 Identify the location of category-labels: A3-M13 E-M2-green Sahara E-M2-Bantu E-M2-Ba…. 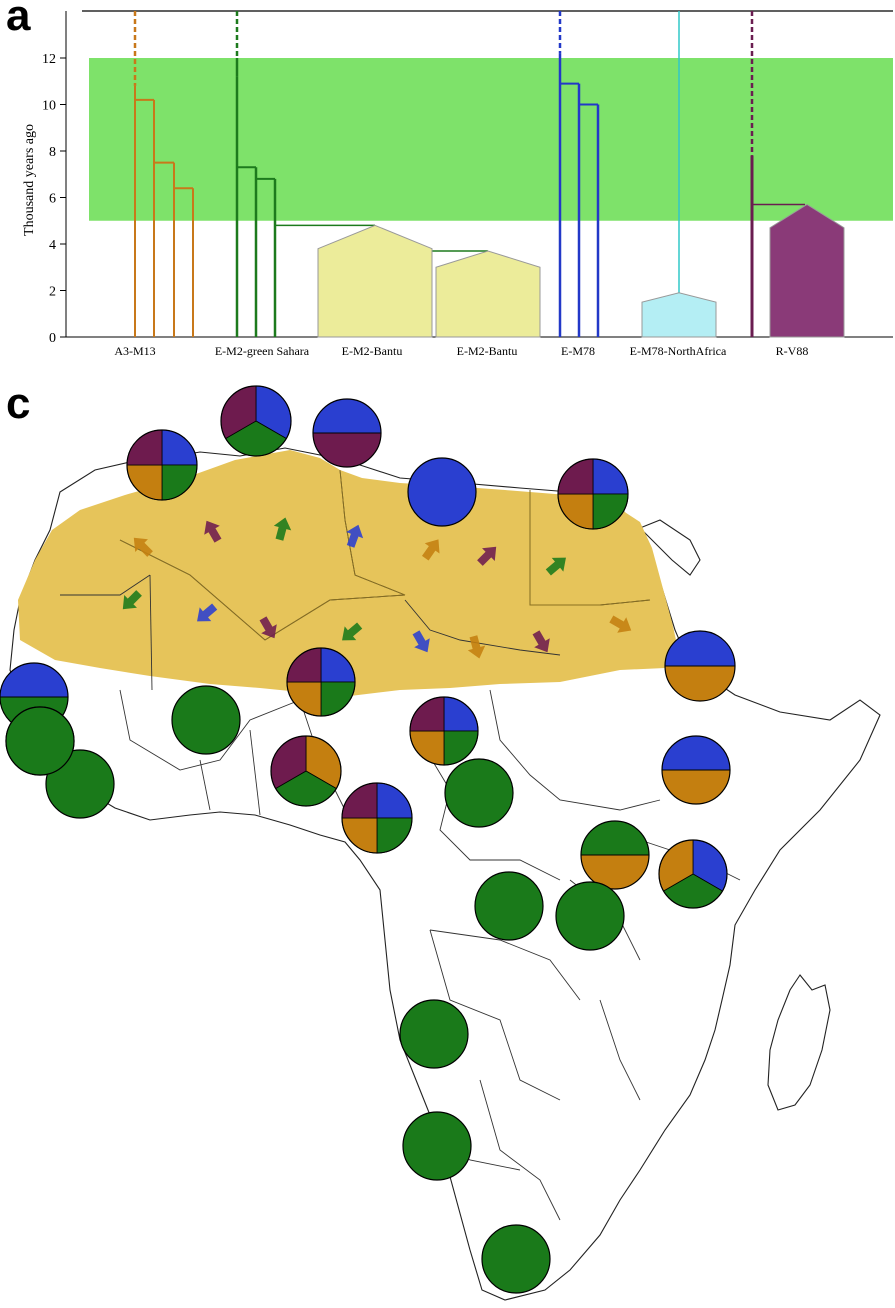
(461, 351).